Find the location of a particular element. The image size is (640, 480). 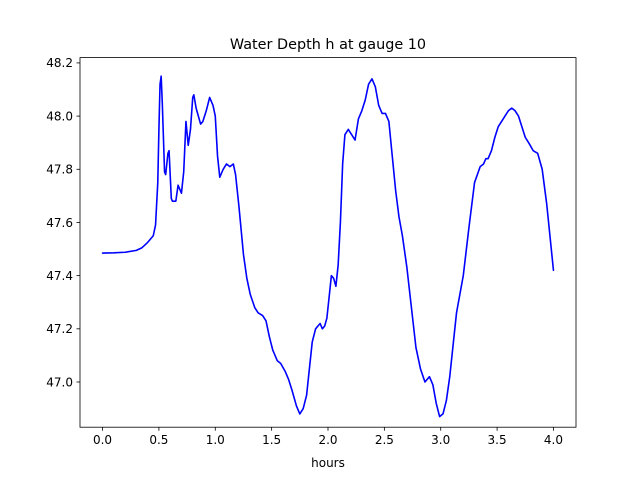

x-axis: 0.0 0.5 1.0 1.5 2.0 2.5 3.0 3.5 4.0 is located at coordinates (328, 437).